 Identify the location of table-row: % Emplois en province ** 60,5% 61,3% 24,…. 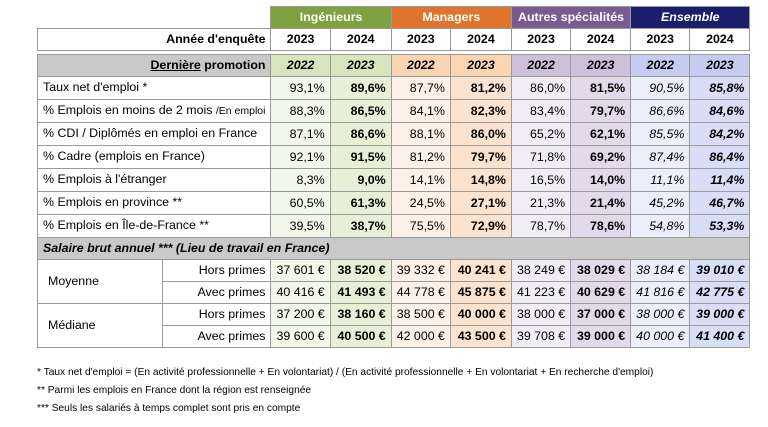
(393, 203).